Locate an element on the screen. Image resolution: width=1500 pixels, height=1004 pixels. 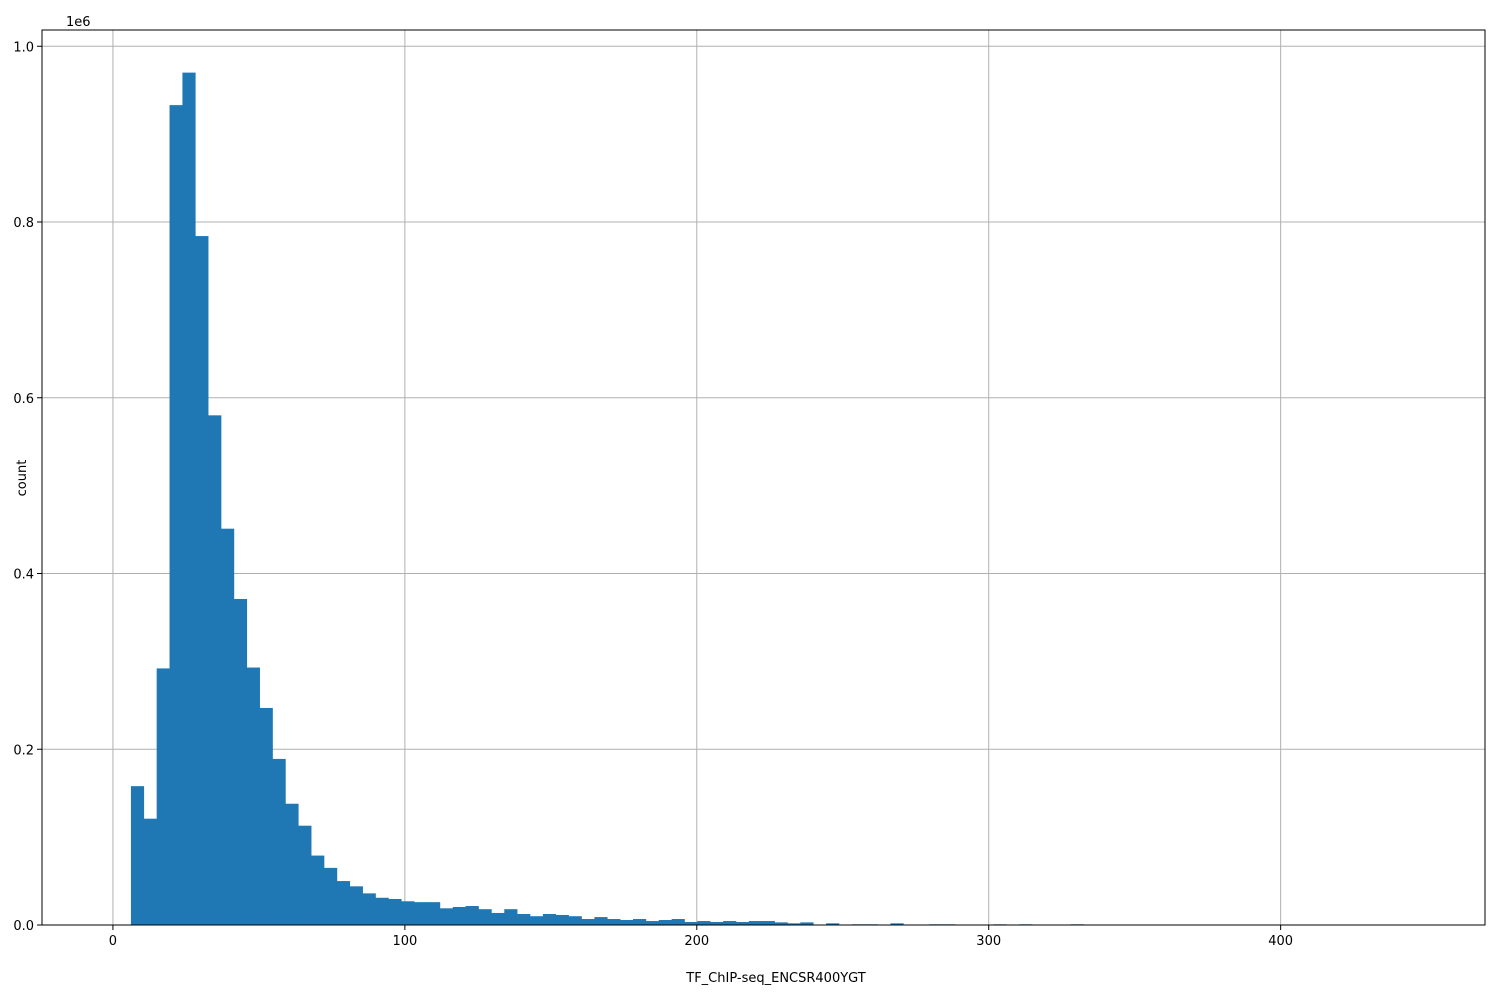
y-axis-ticks: 0.0 0.2 0.4 0.6 0.8 1.0 is located at coordinates (27, 487).